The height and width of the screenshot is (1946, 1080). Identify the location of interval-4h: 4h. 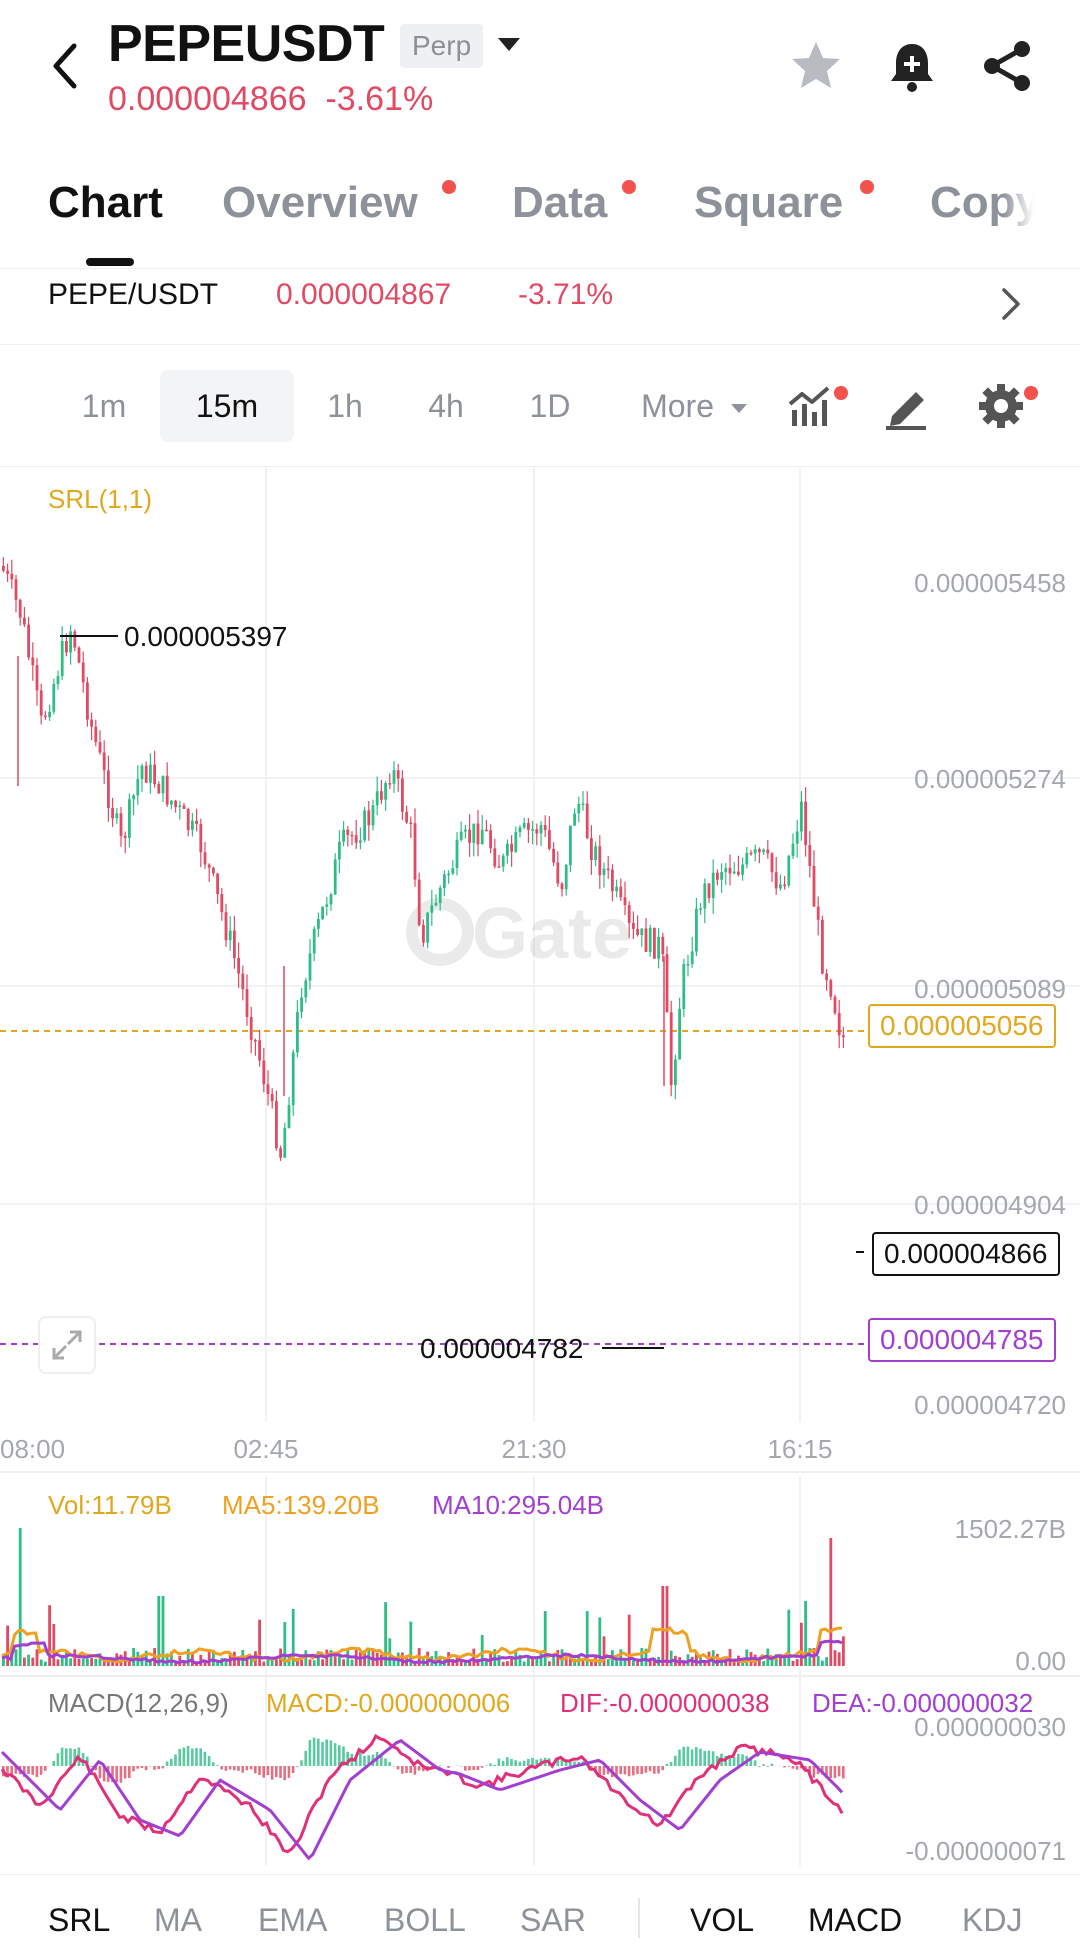
(446, 406).